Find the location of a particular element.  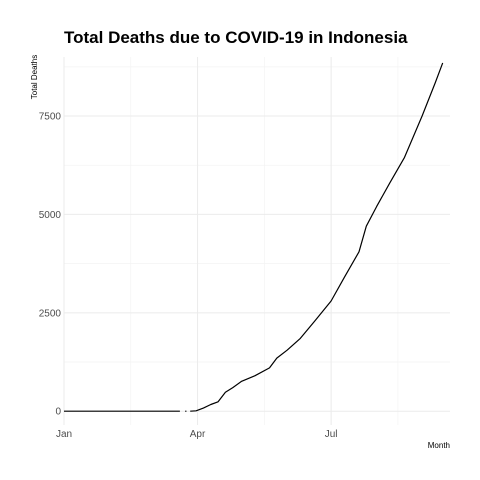

y-tick-label: 5000 is located at coordinates (50, 215).